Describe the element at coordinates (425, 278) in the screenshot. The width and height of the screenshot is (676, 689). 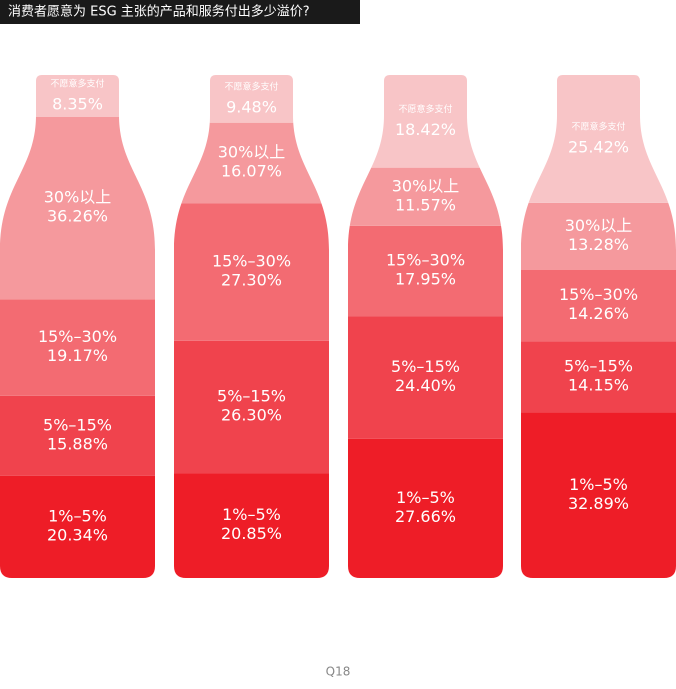
I see `value-label: 17.95%` at that location.